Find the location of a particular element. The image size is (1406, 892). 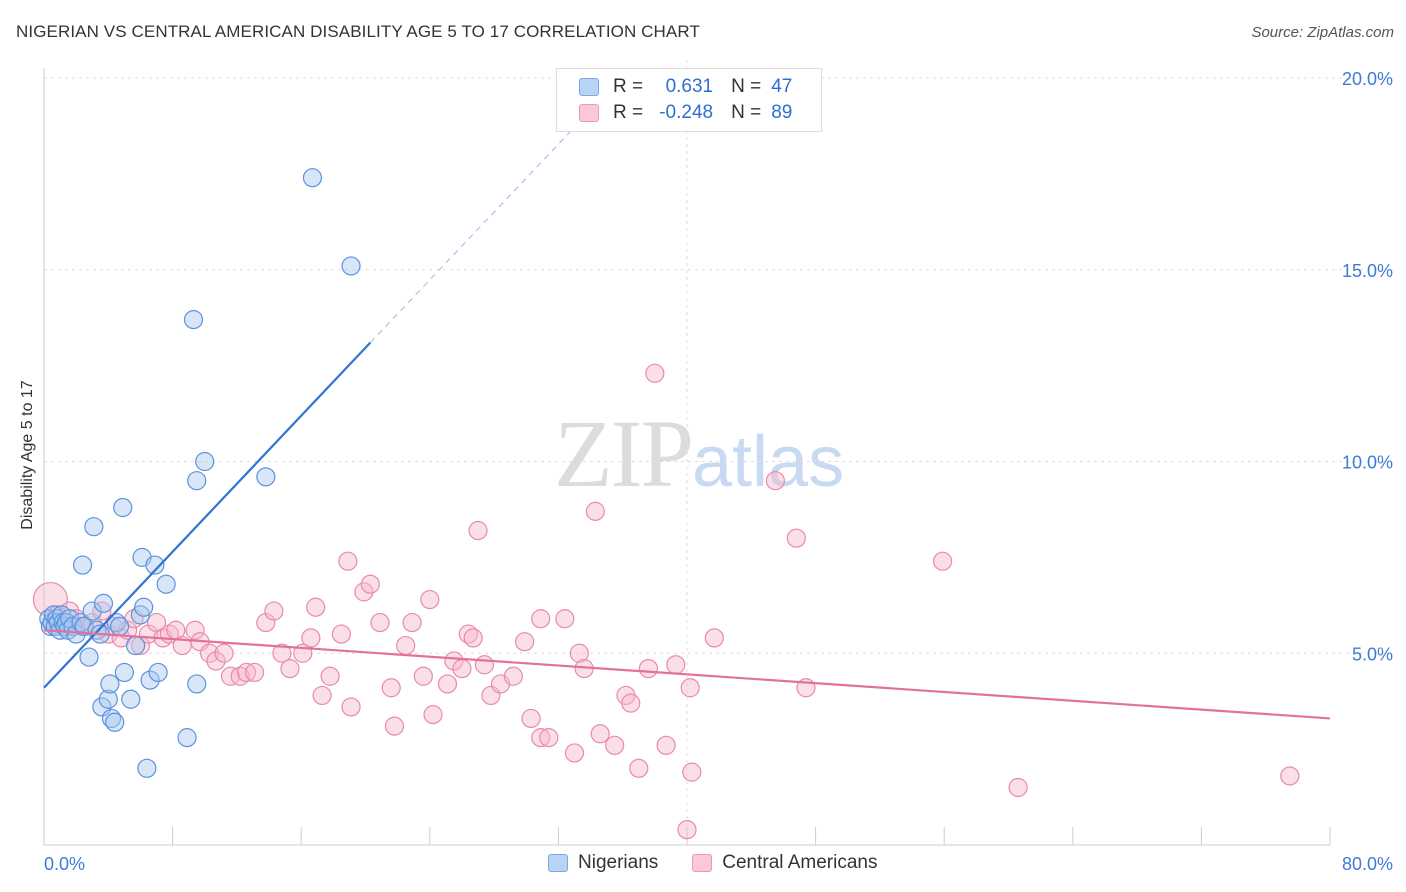

n-value: 89 is located at coordinates (782, 112).